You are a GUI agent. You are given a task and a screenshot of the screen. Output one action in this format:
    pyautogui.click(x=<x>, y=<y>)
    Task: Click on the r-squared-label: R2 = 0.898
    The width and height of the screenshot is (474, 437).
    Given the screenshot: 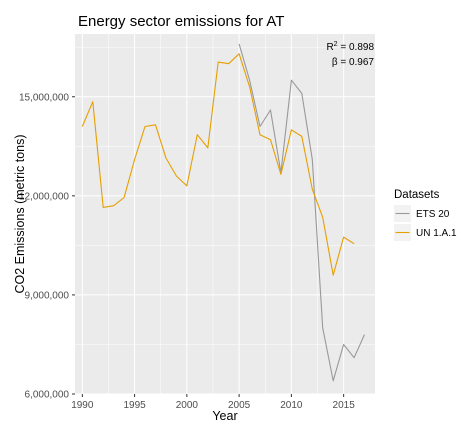 What is the action you would take?
    pyautogui.click(x=350, y=47)
    